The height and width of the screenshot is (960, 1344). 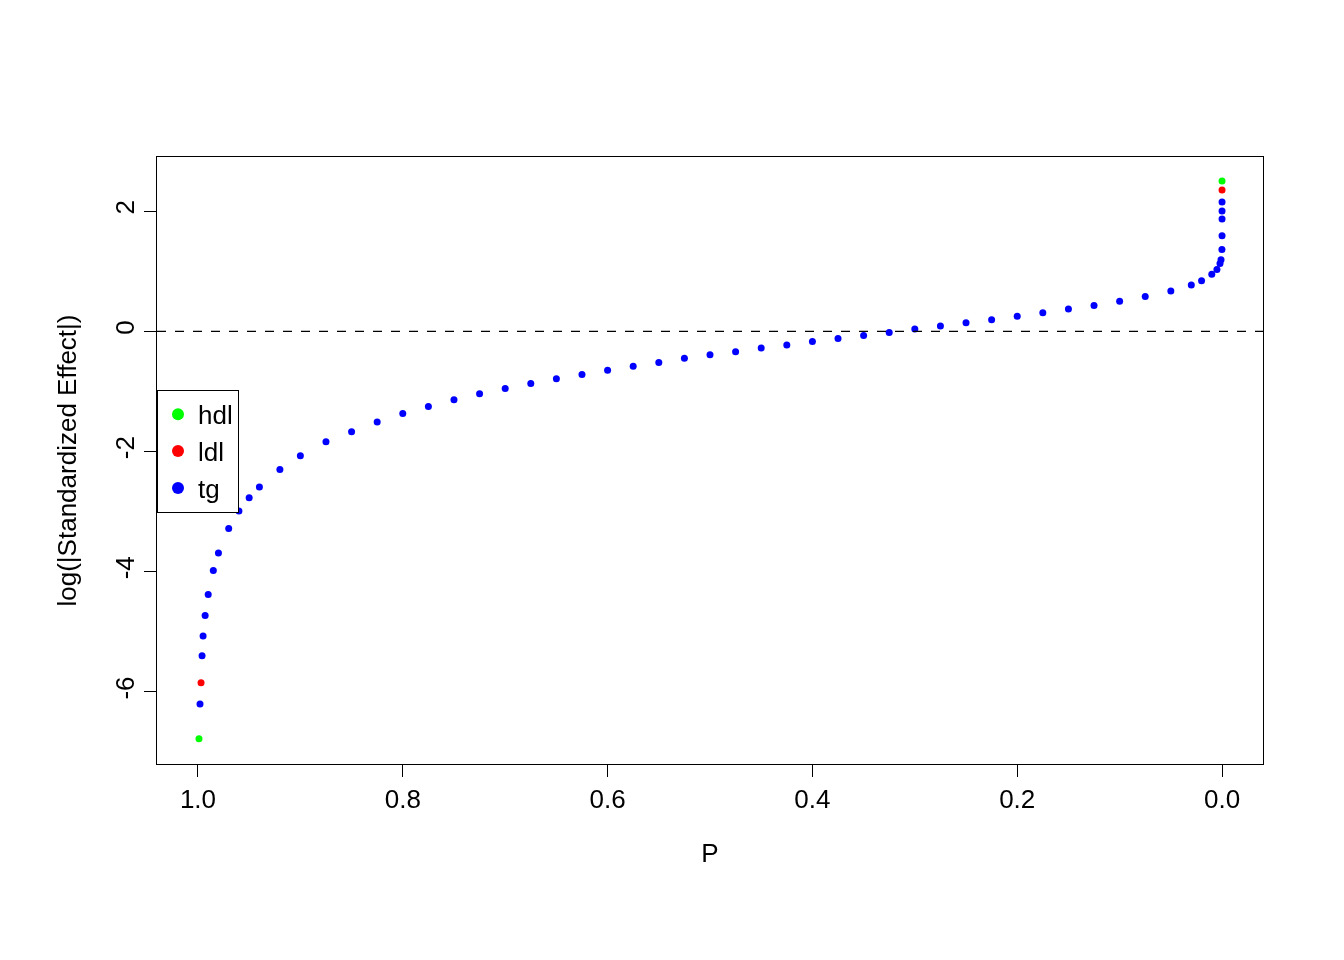 I want to click on y-tick-label: 2, so click(x=124, y=207).